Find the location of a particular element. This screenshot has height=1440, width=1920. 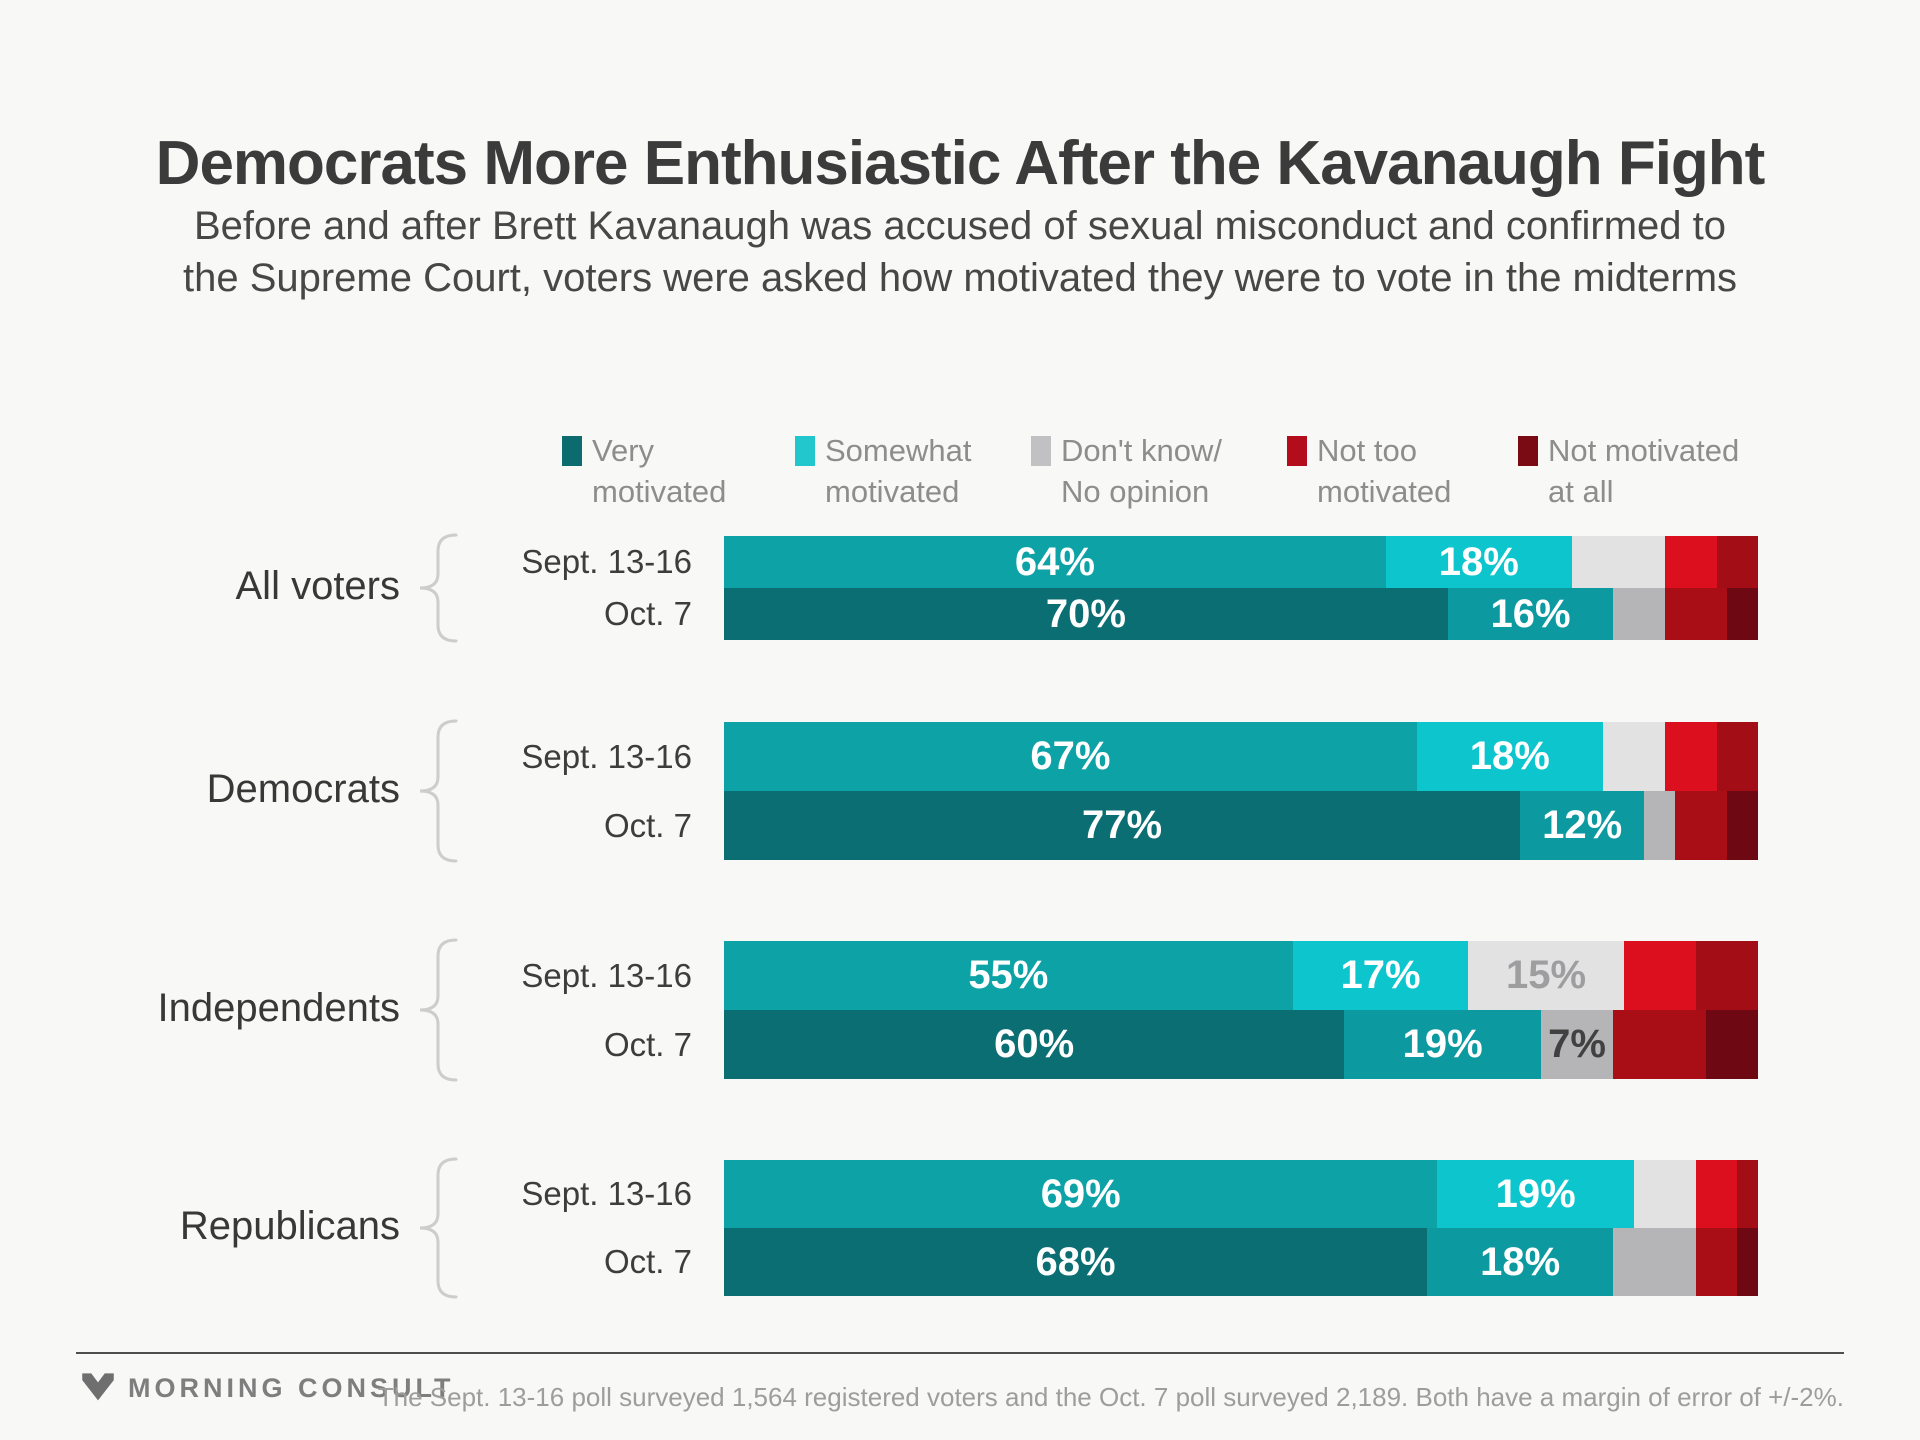

bar-segment-value: 68% is located at coordinates (1075, 1261).